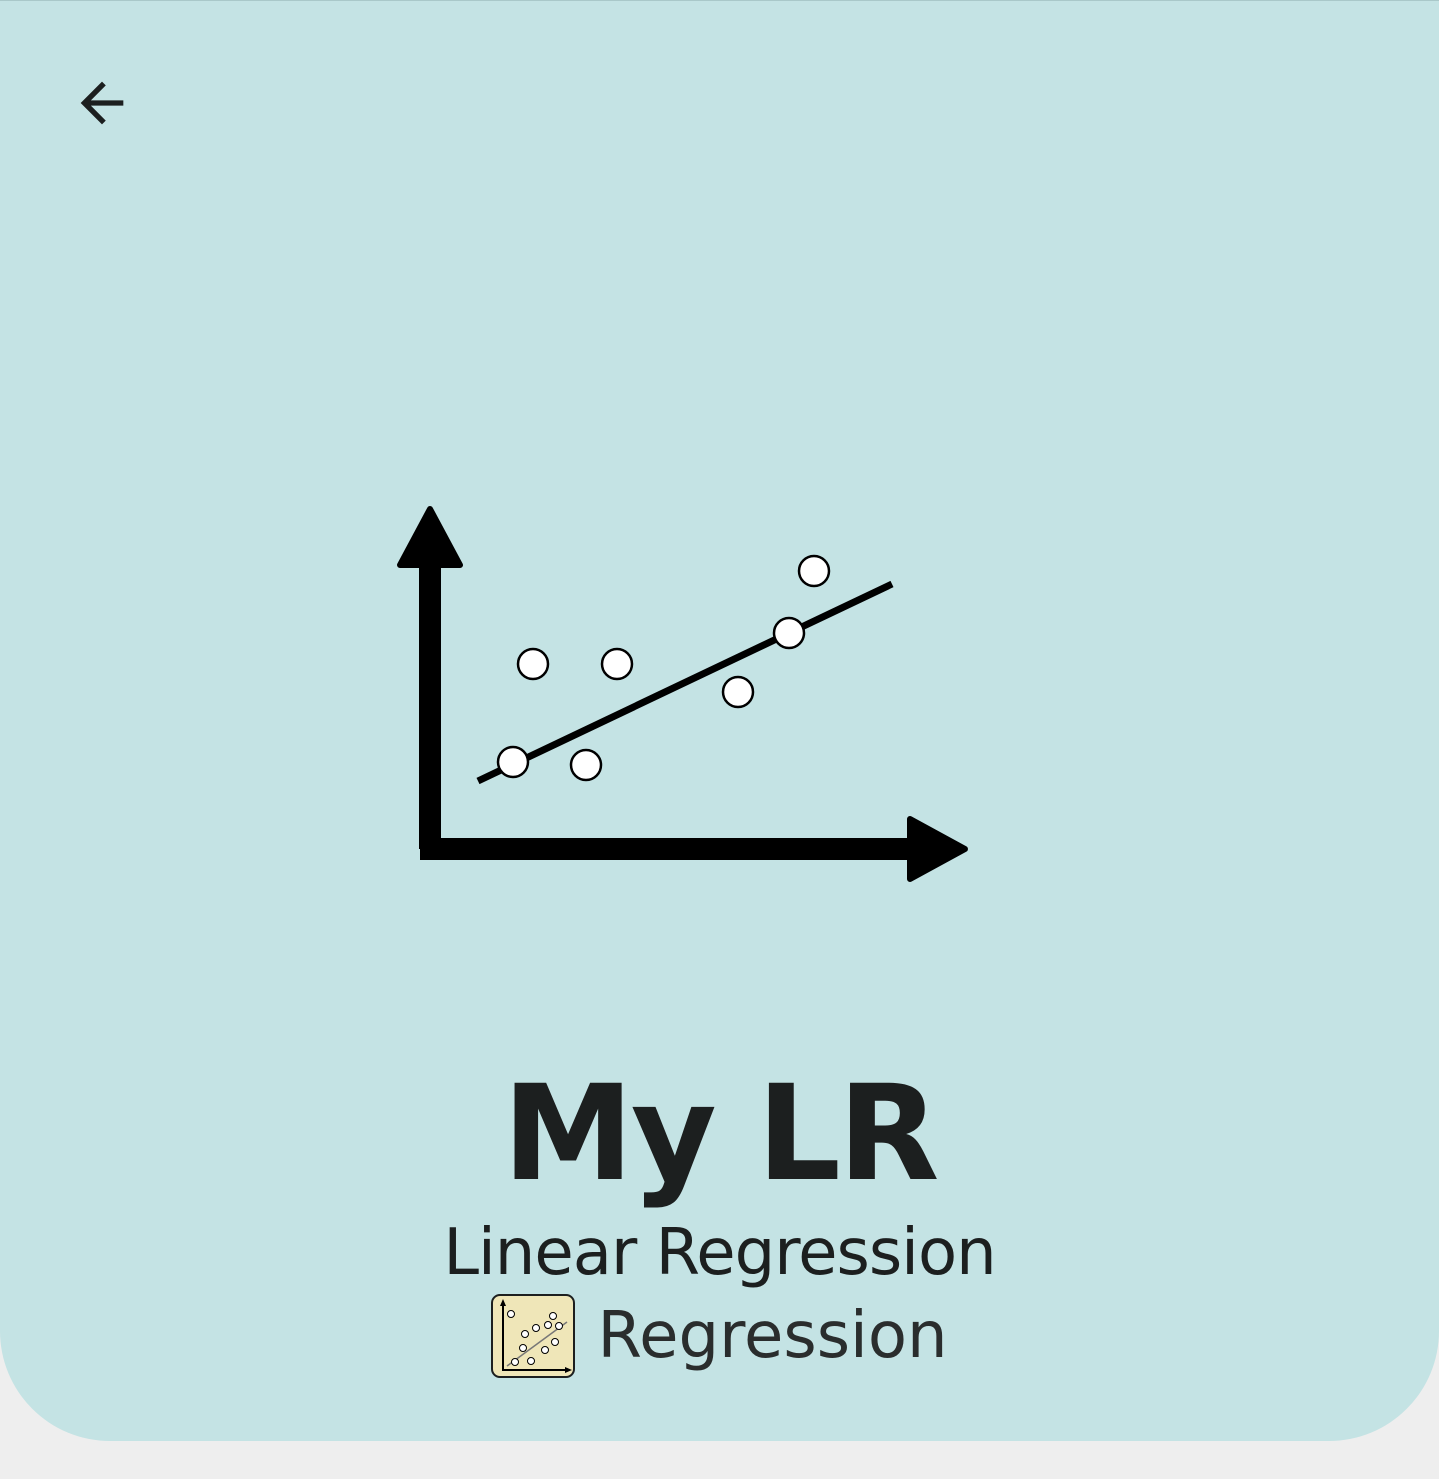 The image size is (1439, 1479). I want to click on back-button, so click(102, 103).